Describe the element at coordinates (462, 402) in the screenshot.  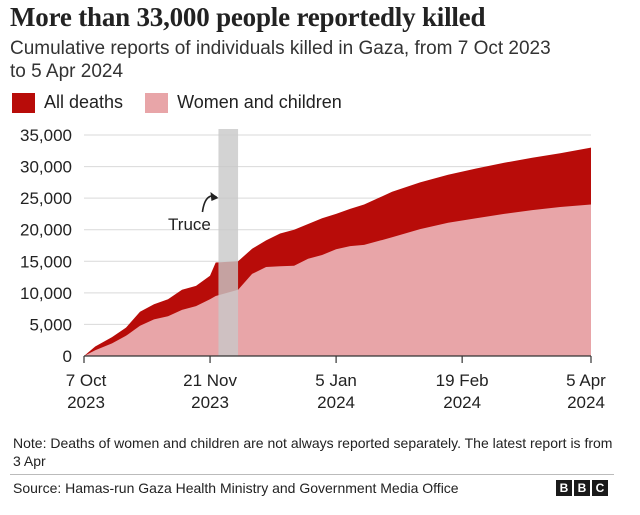
I see `x-tick-year-3: 2024` at that location.